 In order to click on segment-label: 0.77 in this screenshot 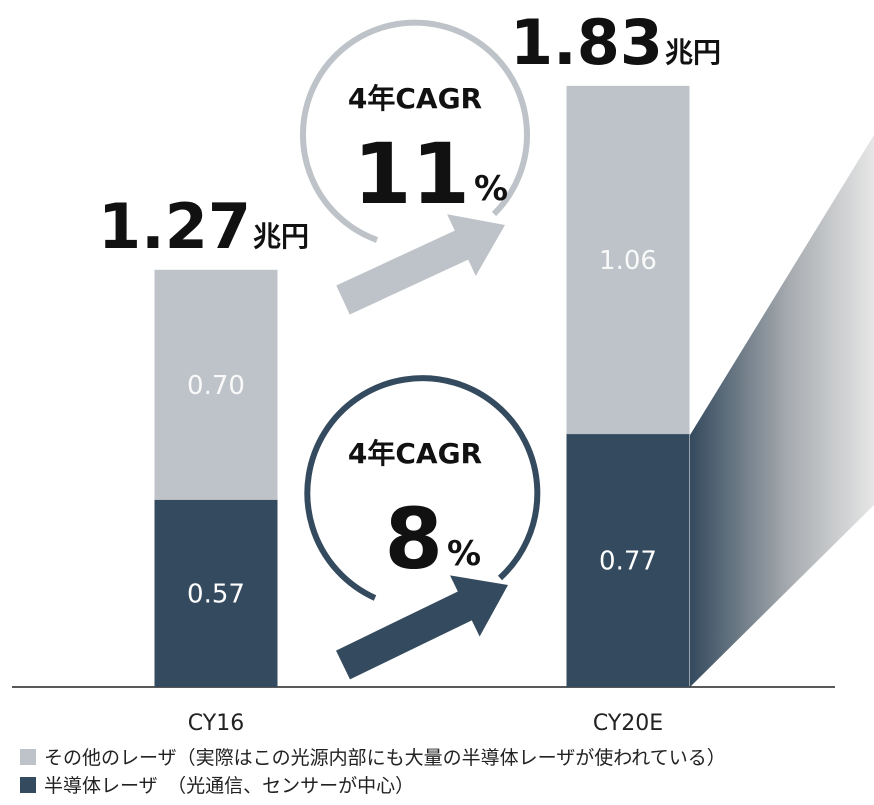, I will do `click(628, 562)`.